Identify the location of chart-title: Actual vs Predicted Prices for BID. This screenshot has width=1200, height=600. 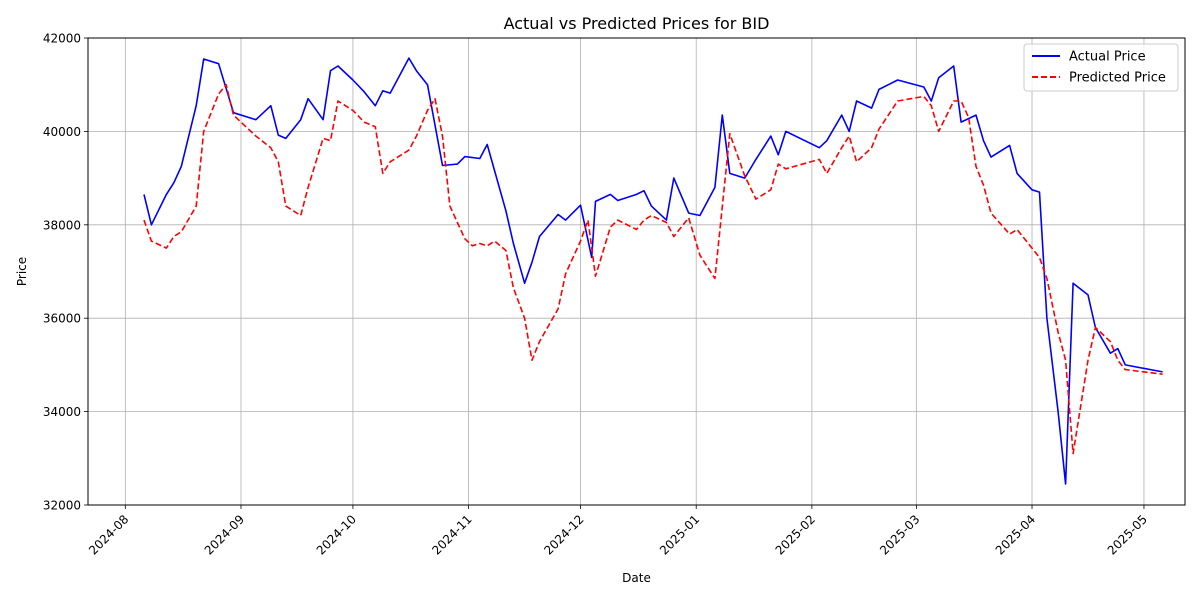
(637, 23).